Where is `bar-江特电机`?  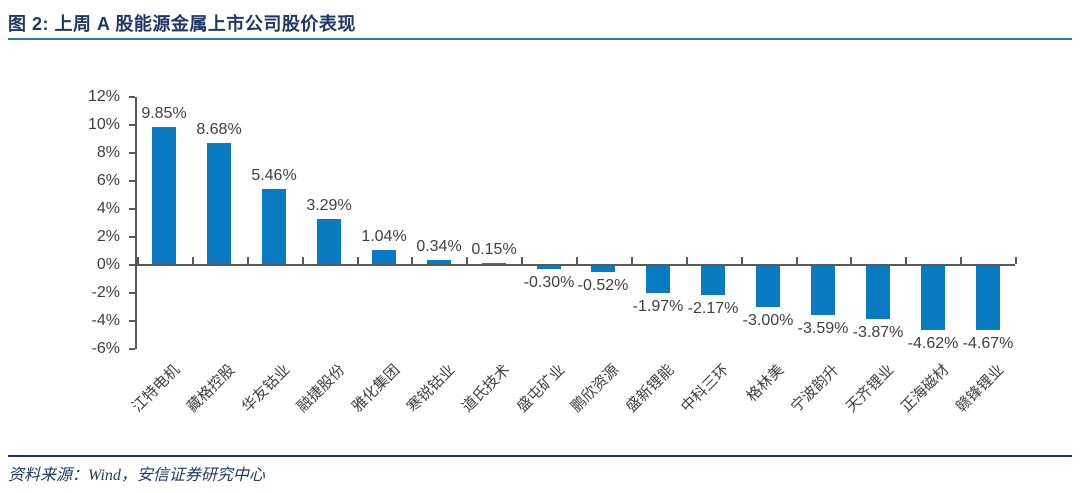 bar-江特电机 is located at coordinates (164, 196).